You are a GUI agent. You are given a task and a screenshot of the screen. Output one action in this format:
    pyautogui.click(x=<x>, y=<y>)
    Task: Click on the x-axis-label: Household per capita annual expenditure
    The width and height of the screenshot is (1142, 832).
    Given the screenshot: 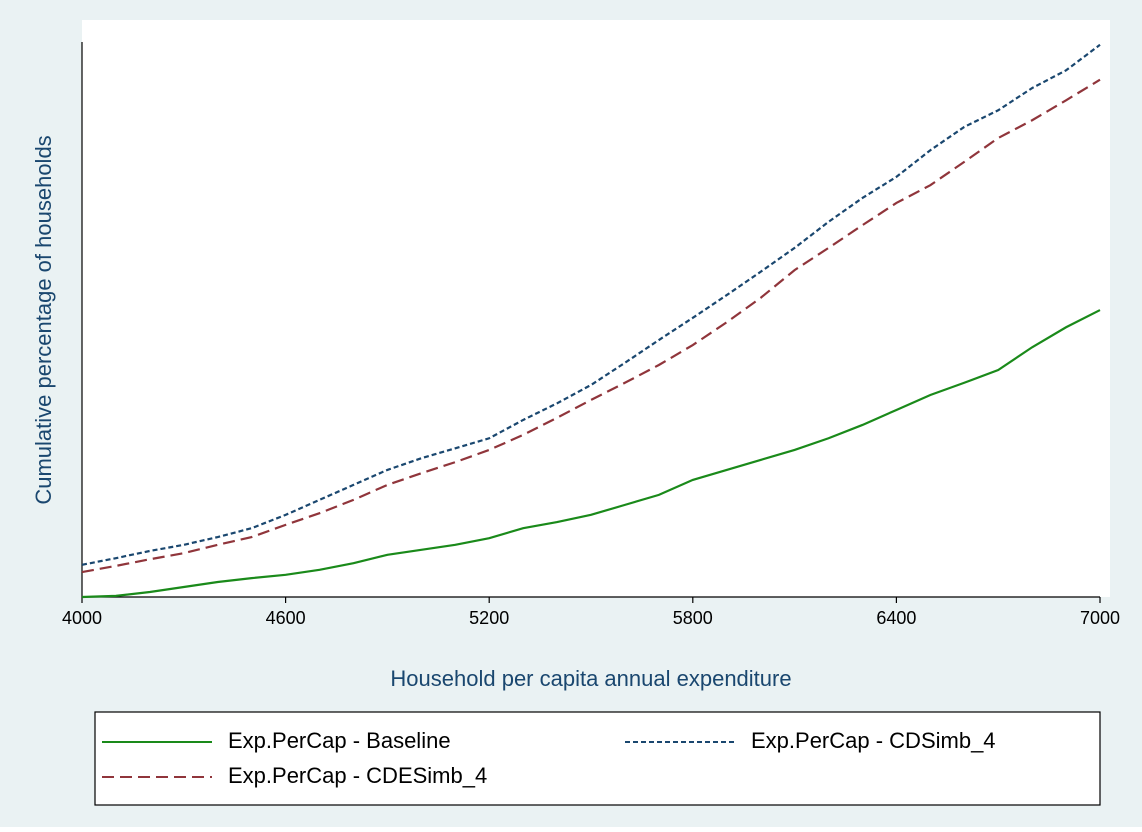 What is the action you would take?
    pyautogui.click(x=590, y=678)
    